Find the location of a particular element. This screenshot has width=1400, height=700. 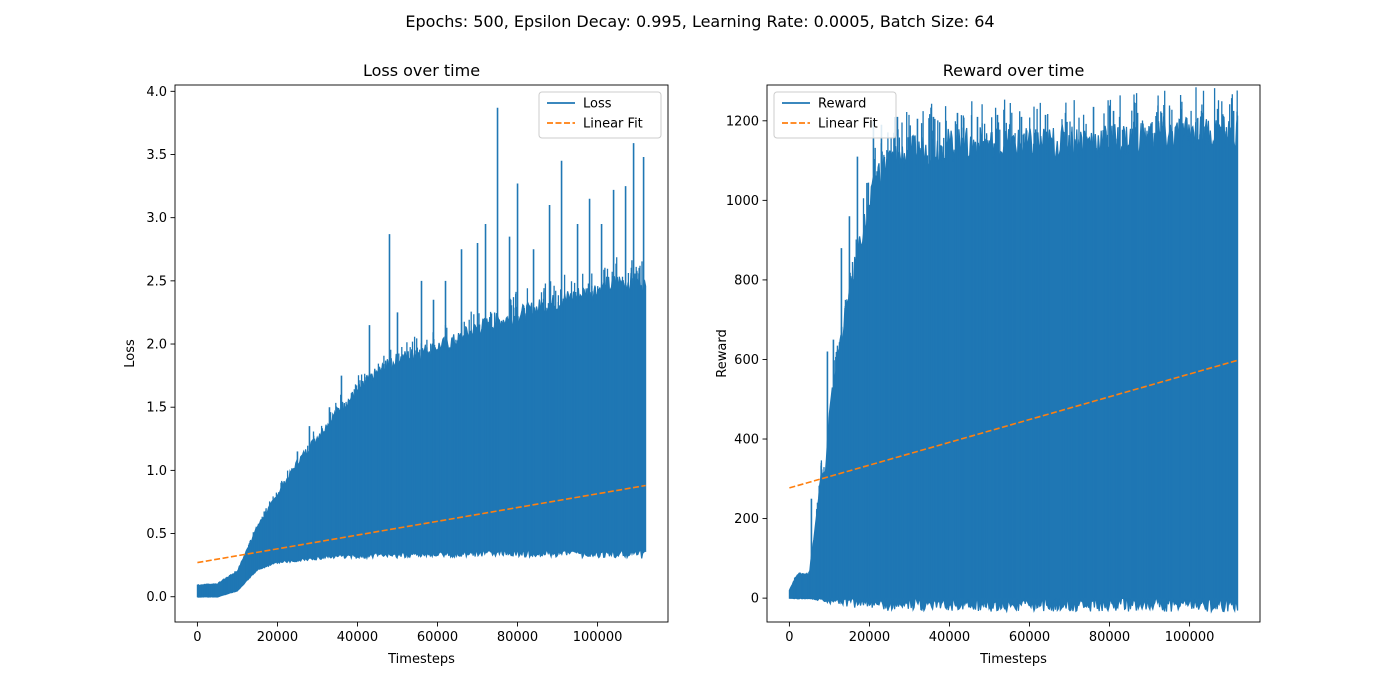

chart-0-y-tick-label: 4.0 is located at coordinates (156, 92).